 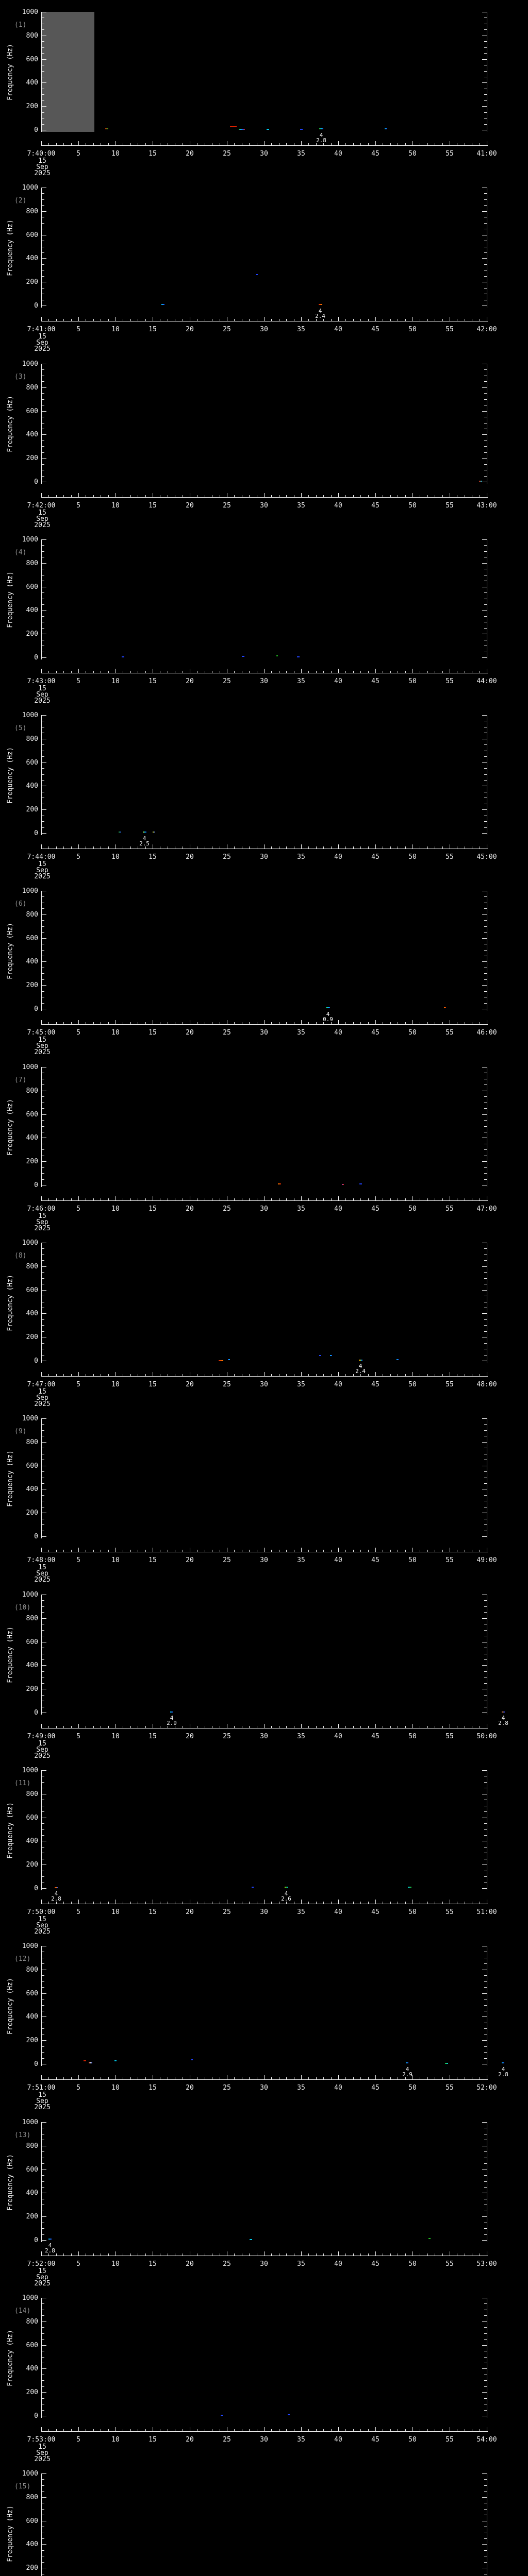 What do you see at coordinates (41, 1478) in the screenshot?
I see `y-axis-left` at bounding box center [41, 1478].